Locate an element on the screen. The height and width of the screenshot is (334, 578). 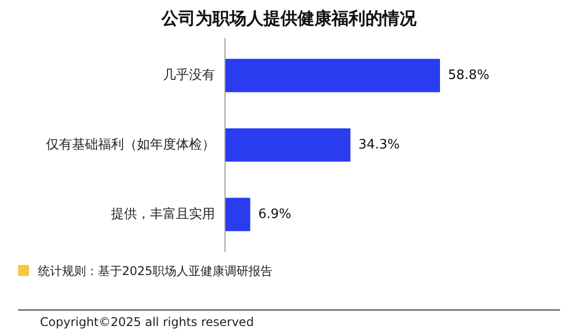
data-label: 6.9% is located at coordinates (275, 214).